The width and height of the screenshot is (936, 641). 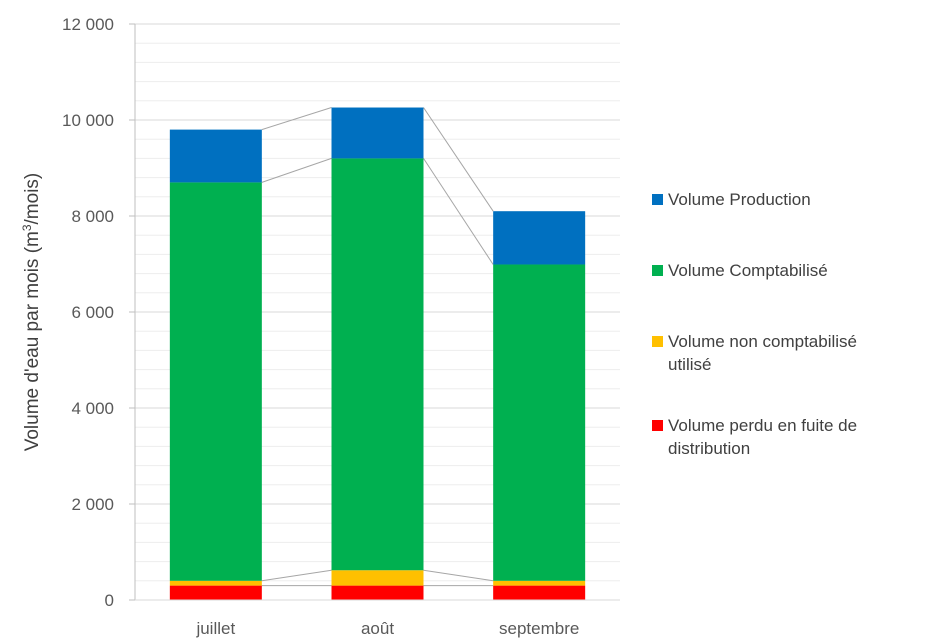 I want to click on y-tick-label: 2 000, so click(x=92, y=504).